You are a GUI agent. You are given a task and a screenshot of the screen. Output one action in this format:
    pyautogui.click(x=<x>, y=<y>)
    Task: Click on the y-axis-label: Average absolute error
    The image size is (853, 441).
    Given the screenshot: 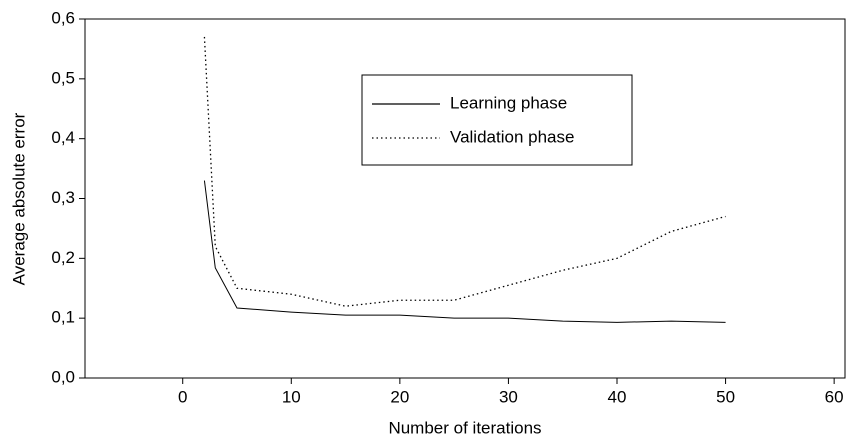 What is the action you would take?
    pyautogui.click(x=18, y=198)
    